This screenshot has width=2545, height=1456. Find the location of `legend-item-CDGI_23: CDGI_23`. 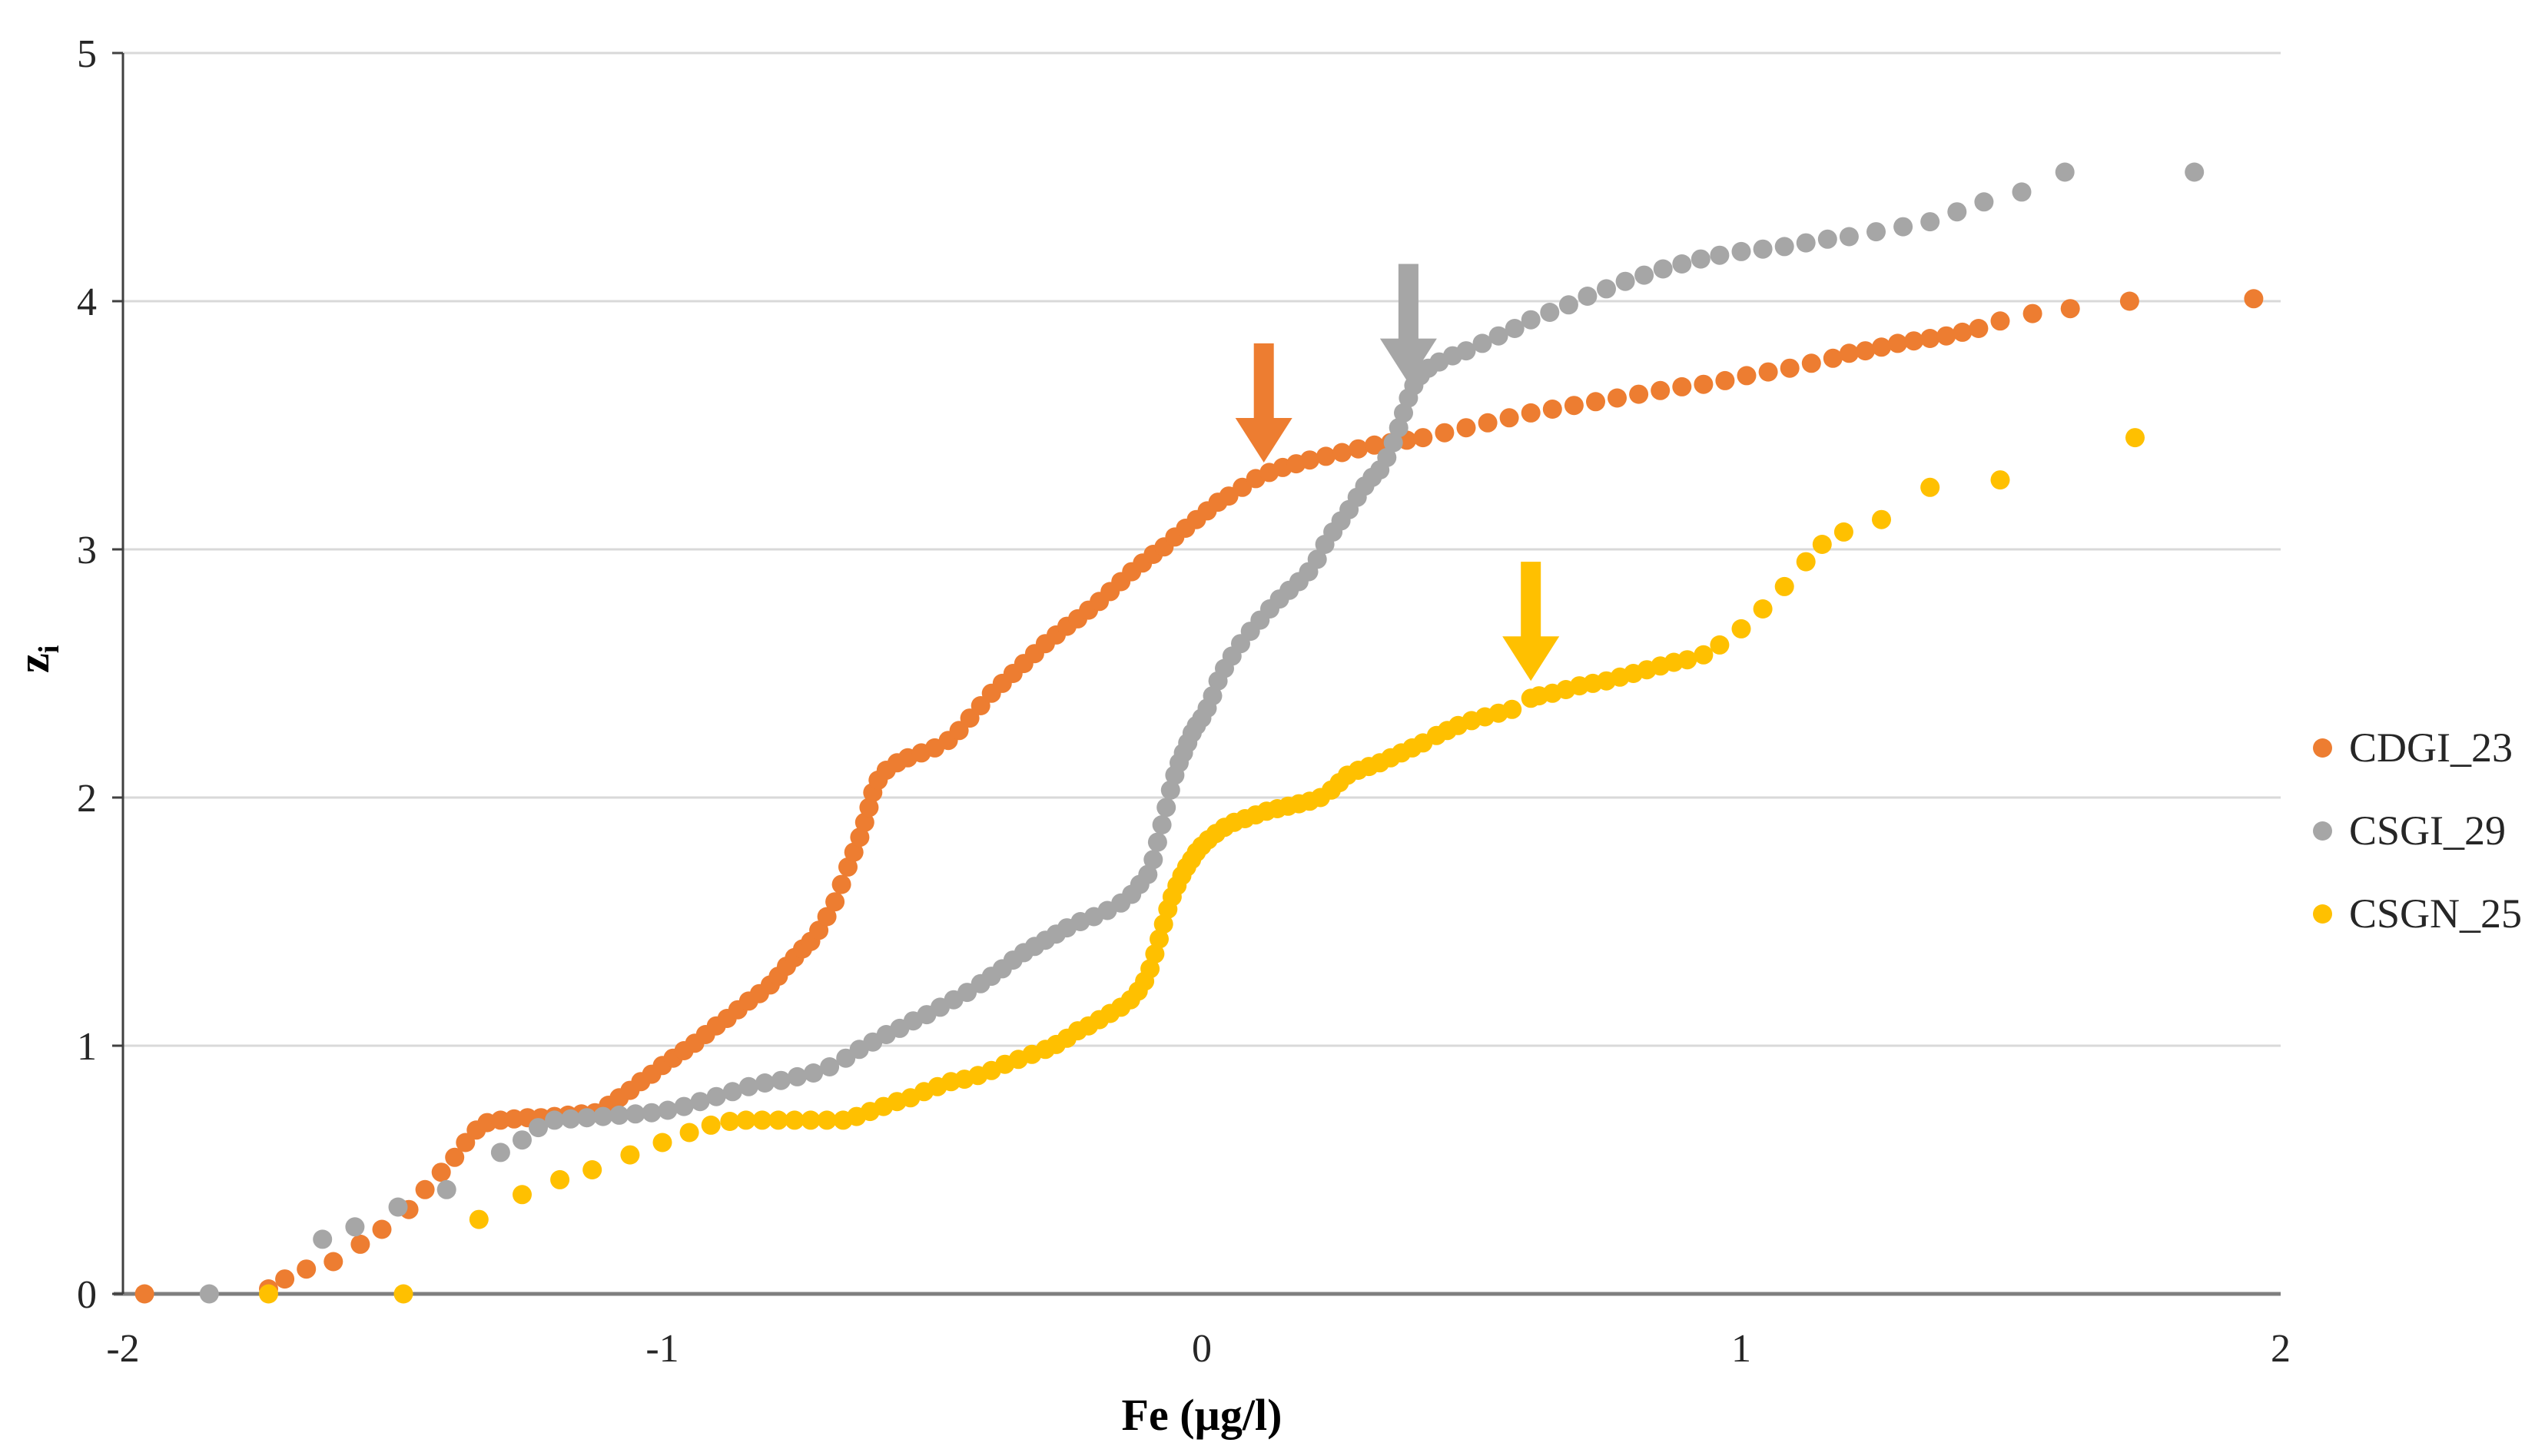

legend-item-CDGI_23: CDGI_23 is located at coordinates (2417, 748).